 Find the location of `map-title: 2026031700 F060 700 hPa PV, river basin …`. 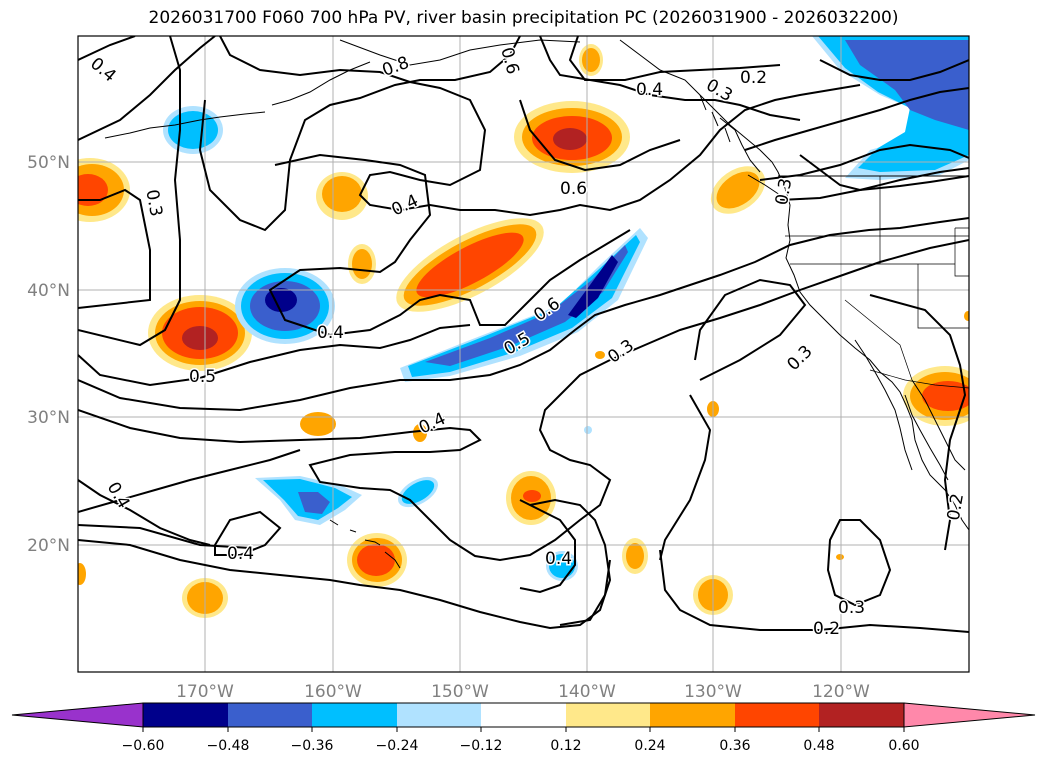

map-title: 2026031700 F060 700 hPa PV, river basin … is located at coordinates (523, 18).